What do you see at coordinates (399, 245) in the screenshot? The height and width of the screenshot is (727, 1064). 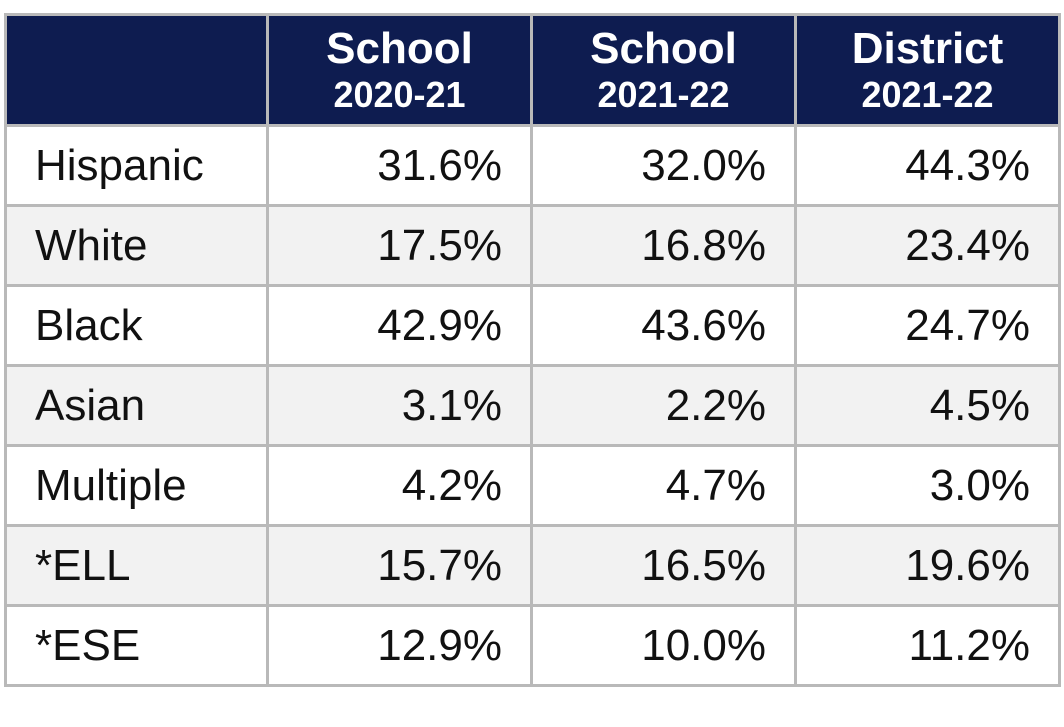 I see `value-cell: 17.5%` at bounding box center [399, 245].